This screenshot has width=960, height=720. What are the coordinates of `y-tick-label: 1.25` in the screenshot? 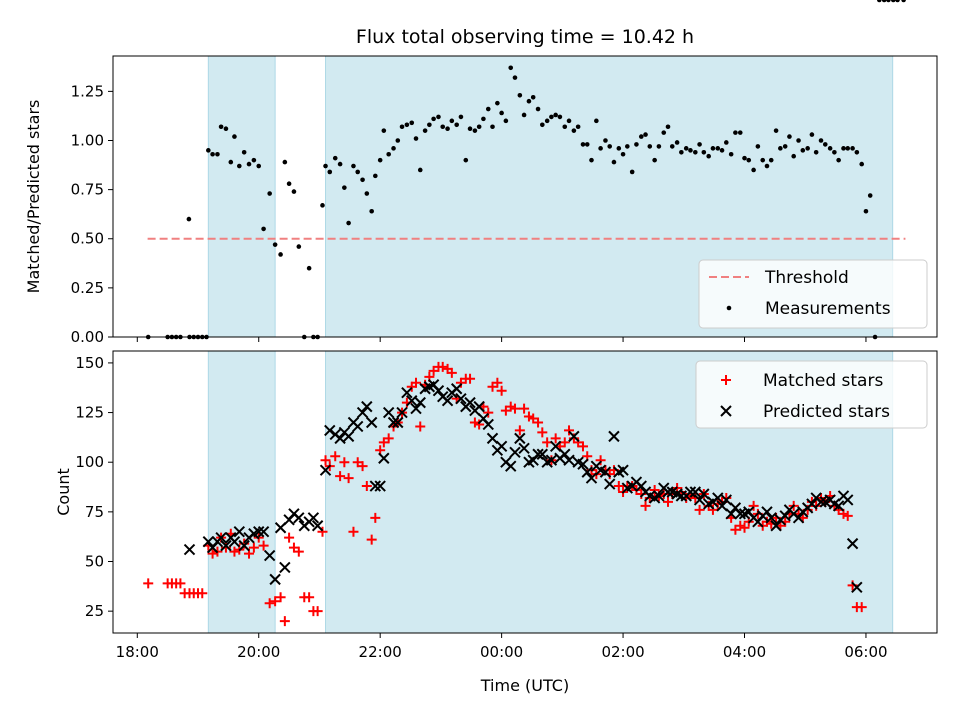 It's located at (87, 91).